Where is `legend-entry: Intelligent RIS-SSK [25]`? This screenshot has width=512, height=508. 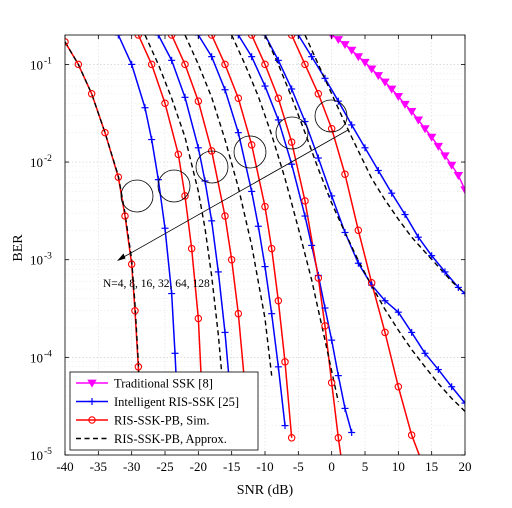 legend-entry: Intelligent RIS-SSK [25] is located at coordinates (157, 402).